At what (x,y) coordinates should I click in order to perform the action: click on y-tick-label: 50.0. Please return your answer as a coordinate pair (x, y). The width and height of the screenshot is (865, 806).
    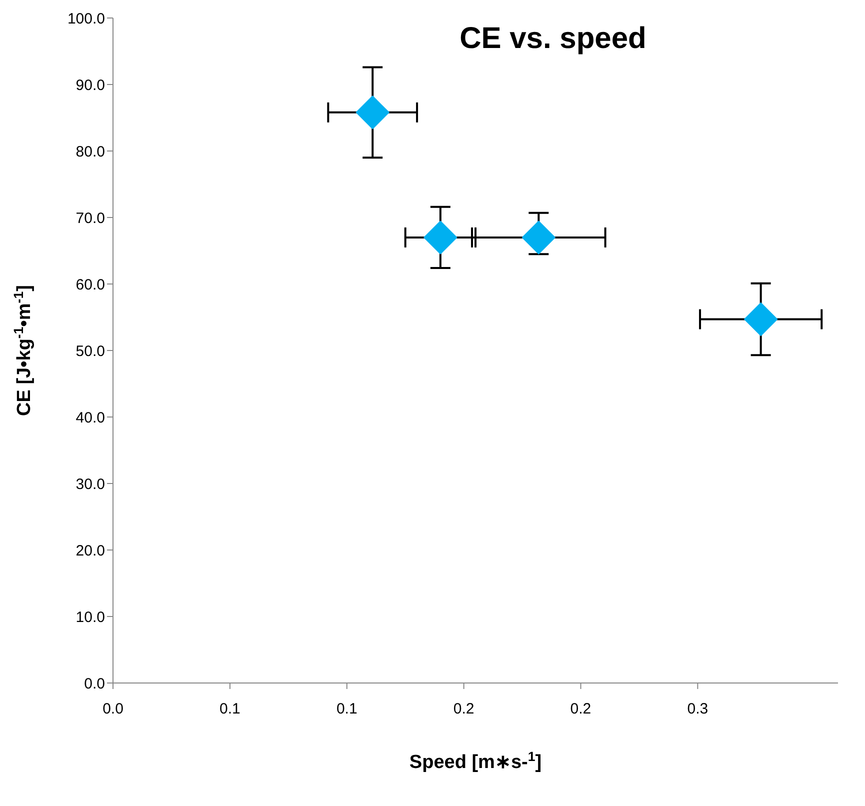
    Looking at the image, I should click on (90, 351).